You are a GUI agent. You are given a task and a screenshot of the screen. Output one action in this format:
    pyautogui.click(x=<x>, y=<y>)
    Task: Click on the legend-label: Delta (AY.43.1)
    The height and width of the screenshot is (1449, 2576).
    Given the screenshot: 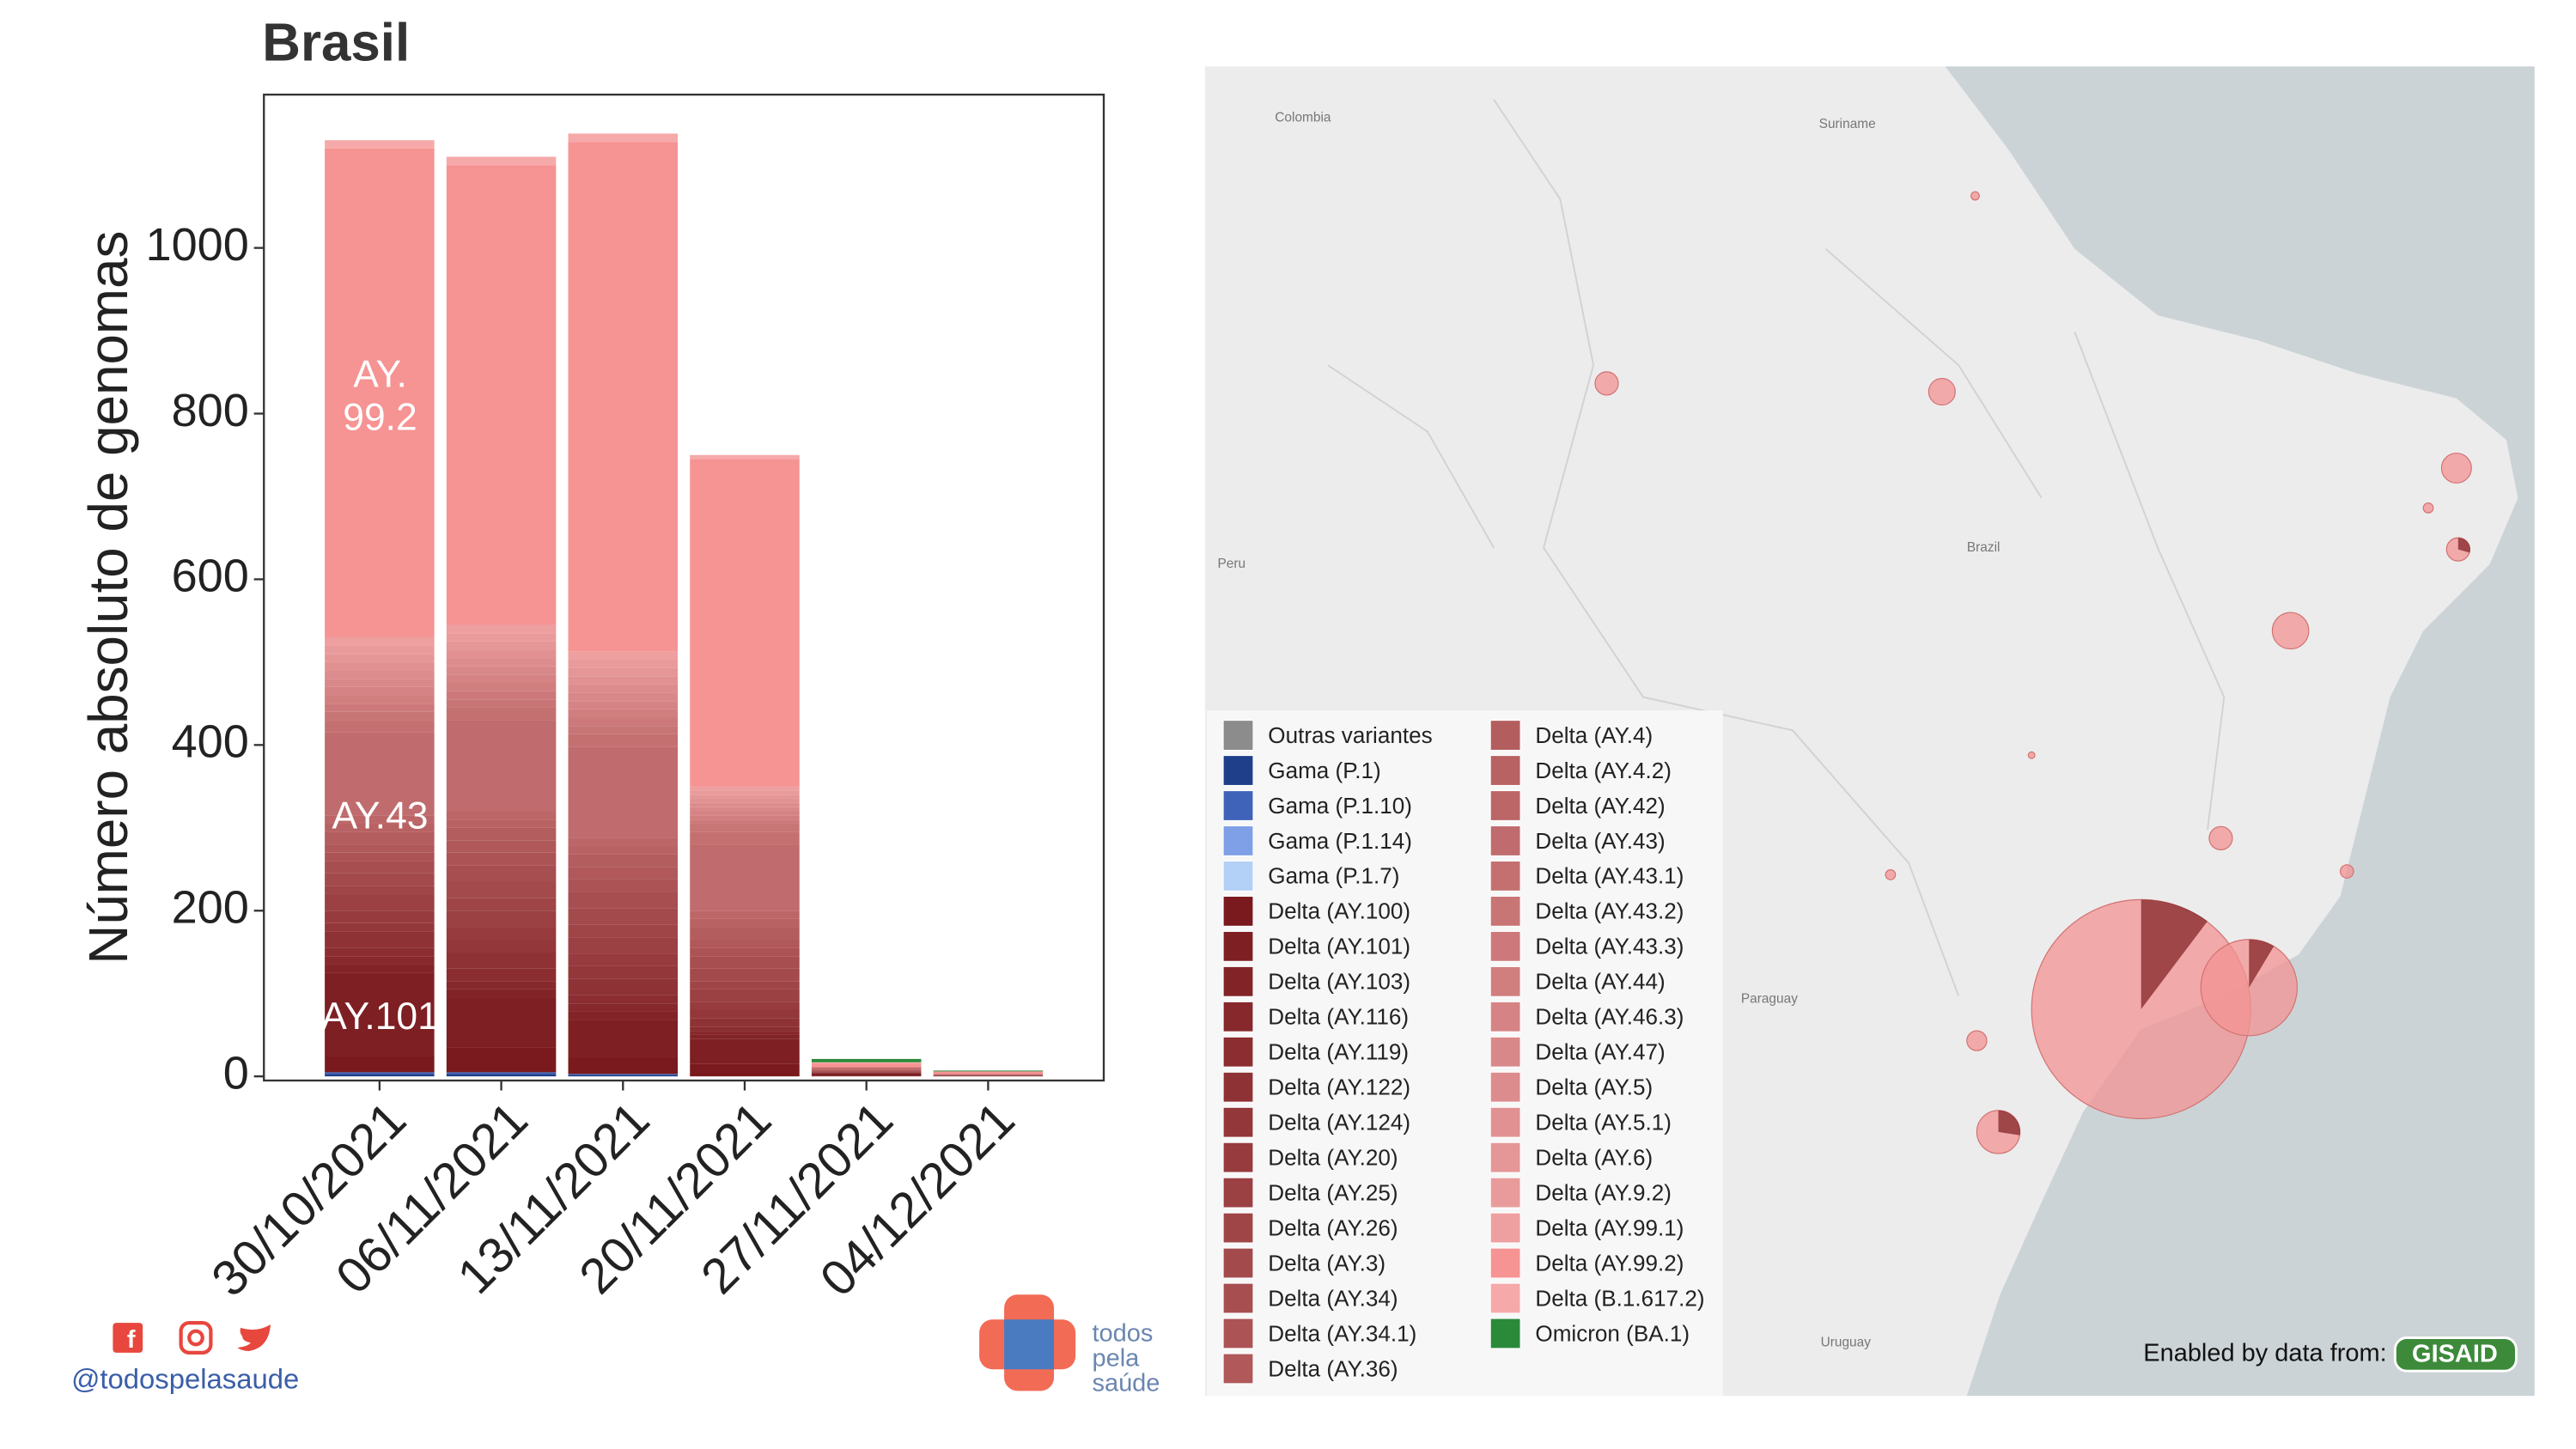 What is the action you would take?
    pyautogui.click(x=1609, y=876)
    